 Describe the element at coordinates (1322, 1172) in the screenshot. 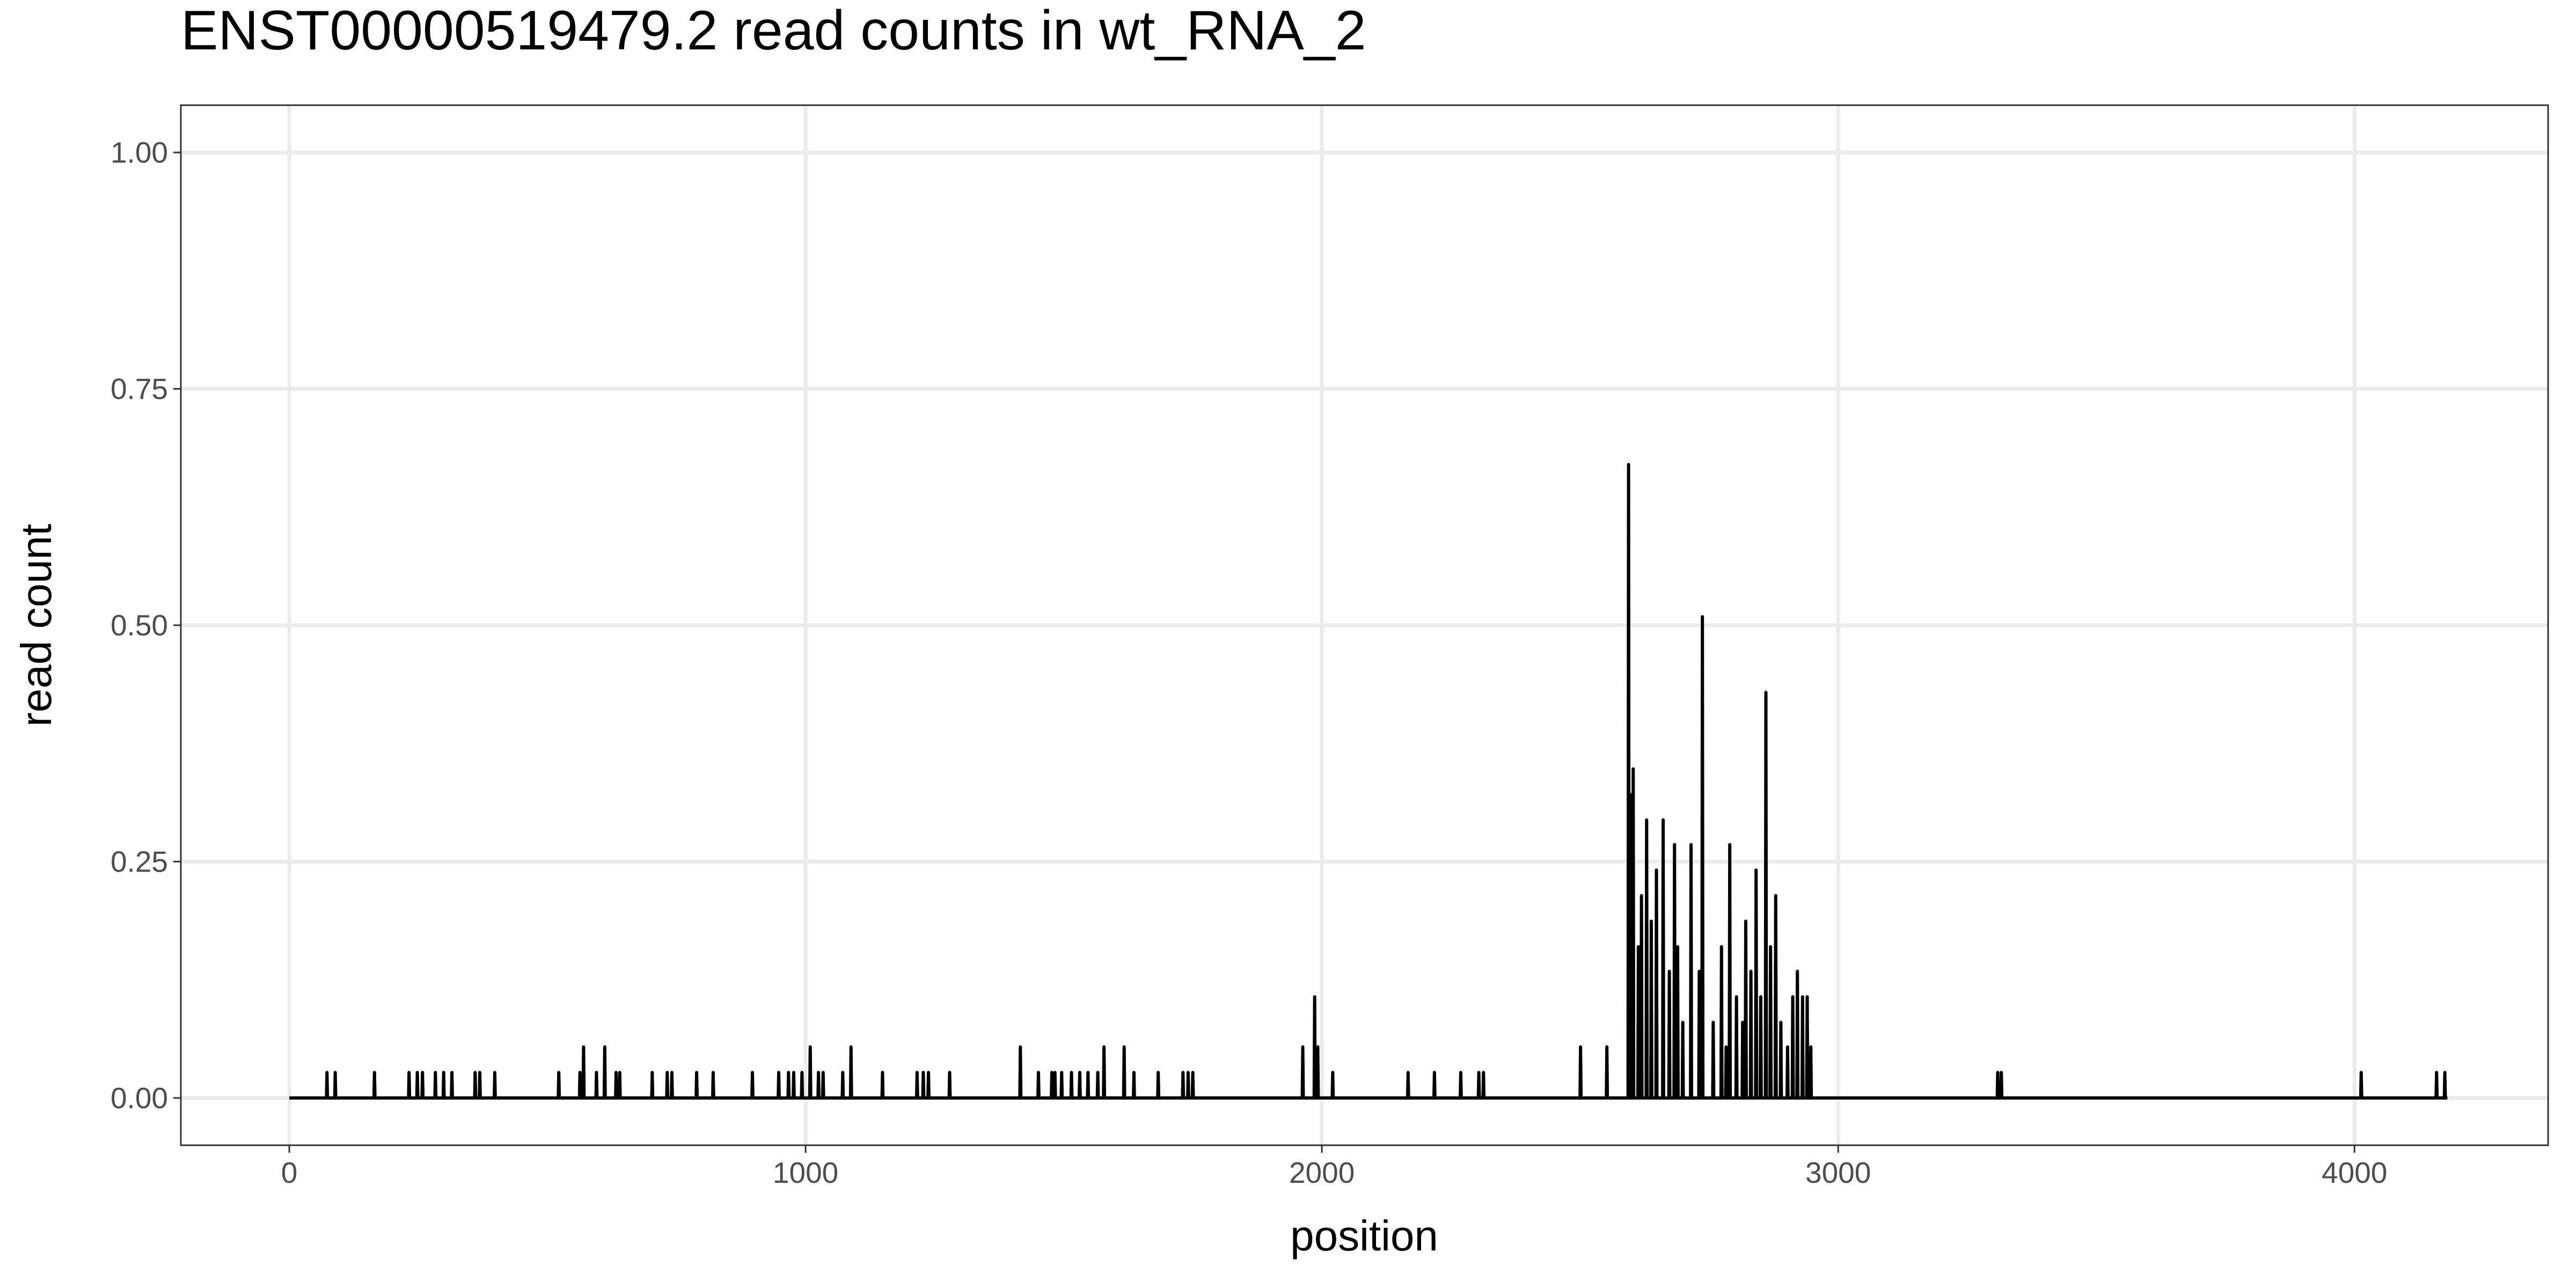

I see `x-tick-label: 2000` at that location.